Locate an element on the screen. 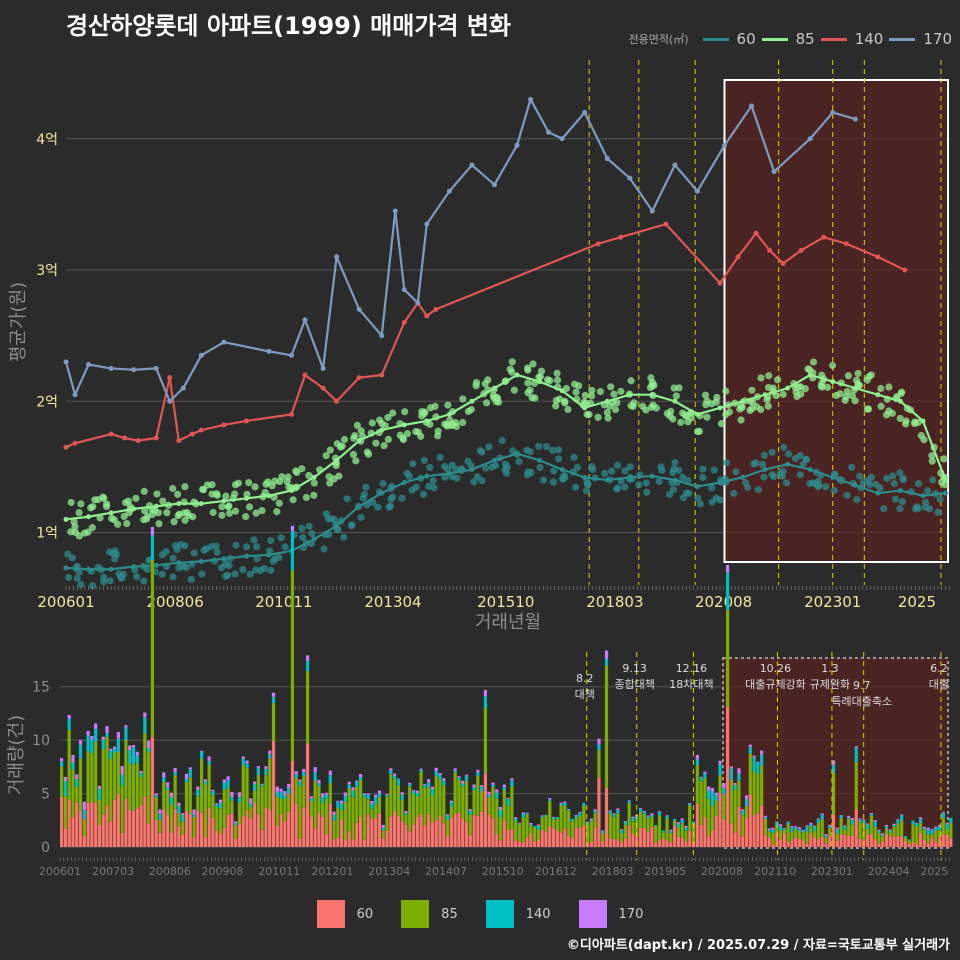 The image size is (960, 960). event-label: 10.26 is located at coordinates (776, 668).